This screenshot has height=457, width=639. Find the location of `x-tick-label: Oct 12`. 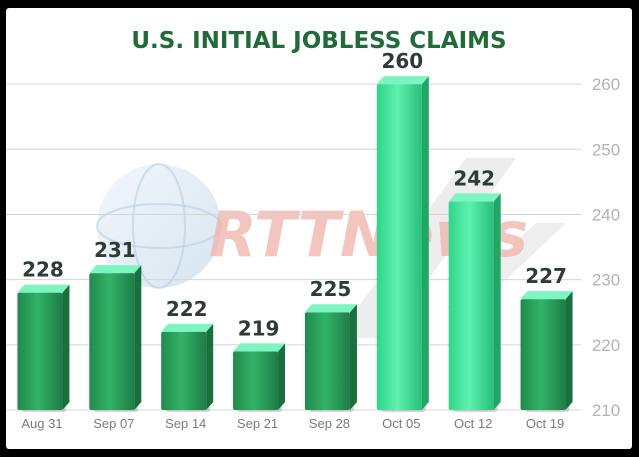

x-tick-label: Oct 12 is located at coordinates (473, 423).